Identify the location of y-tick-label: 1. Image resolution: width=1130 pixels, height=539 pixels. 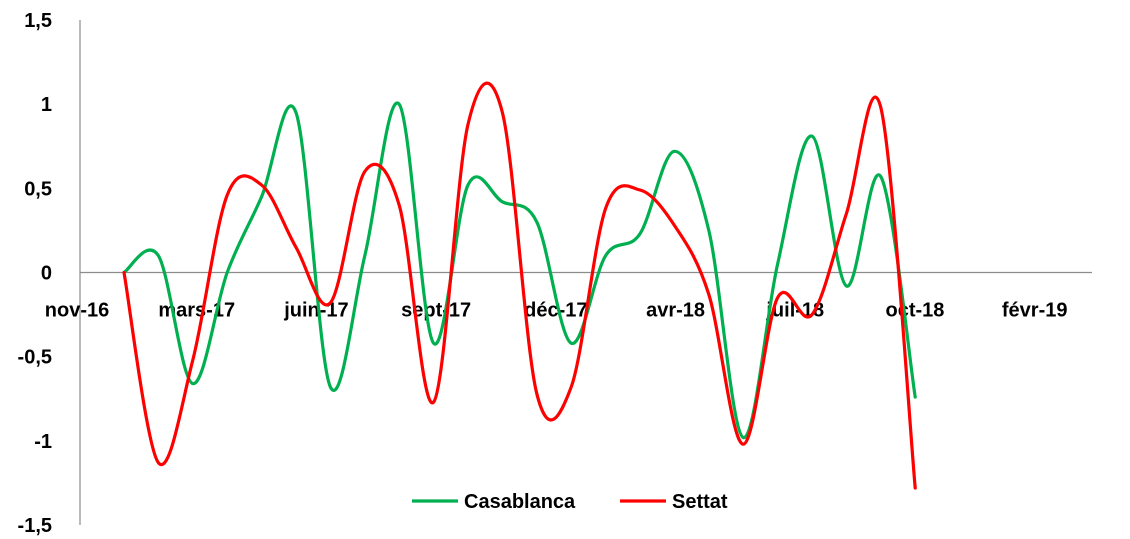
(46, 105).